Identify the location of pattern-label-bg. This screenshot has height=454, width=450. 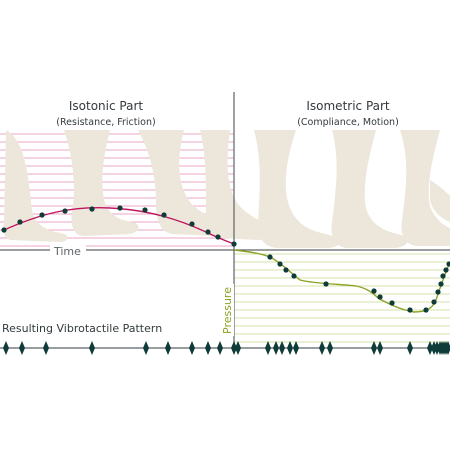
(86, 328).